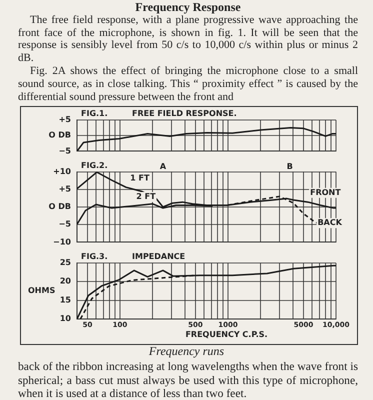 The image size is (373, 400). I want to click on text: A, so click(163, 166).